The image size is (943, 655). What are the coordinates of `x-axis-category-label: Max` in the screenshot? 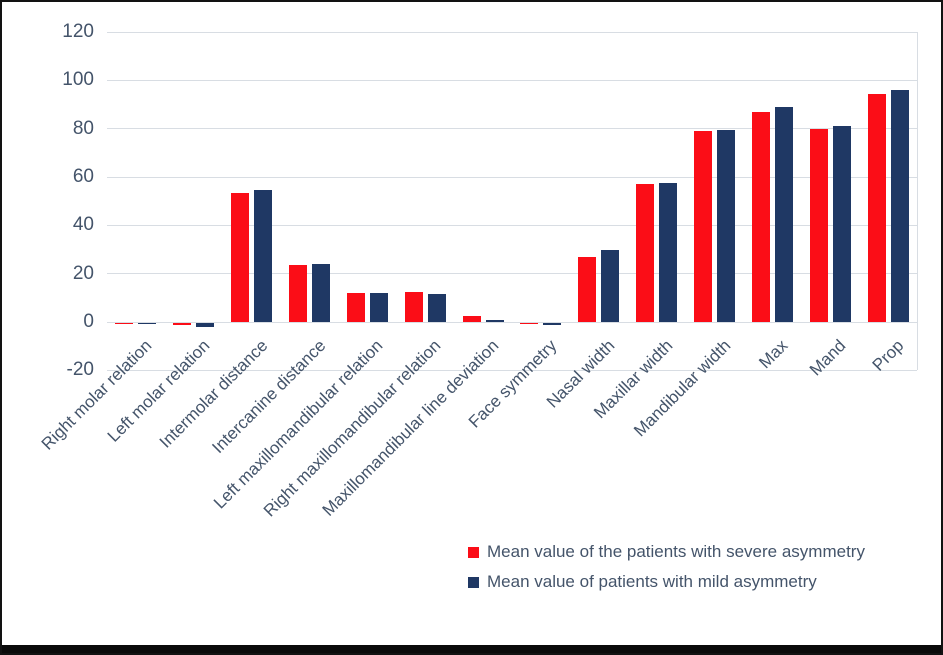 It's located at (773, 354).